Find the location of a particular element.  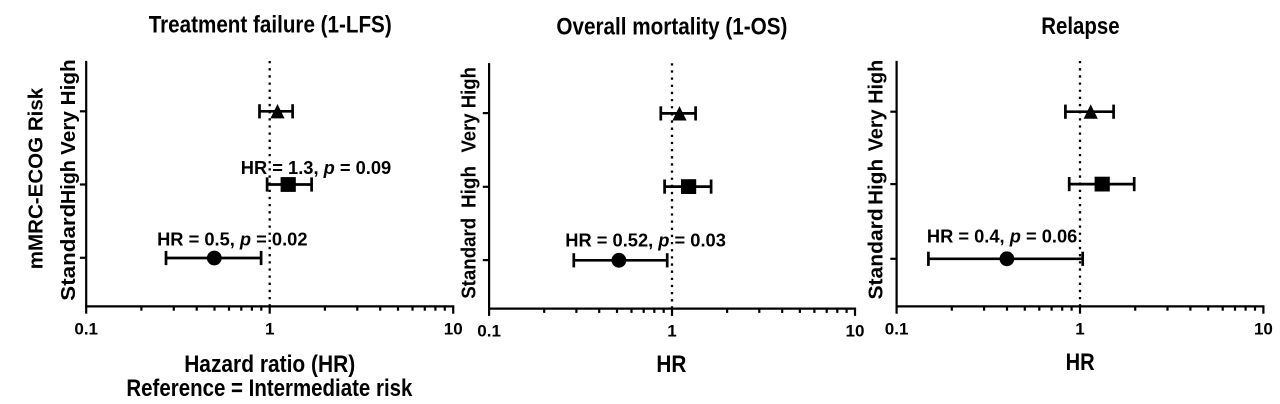

svg-text: Relapse is located at coordinates (1080, 26).